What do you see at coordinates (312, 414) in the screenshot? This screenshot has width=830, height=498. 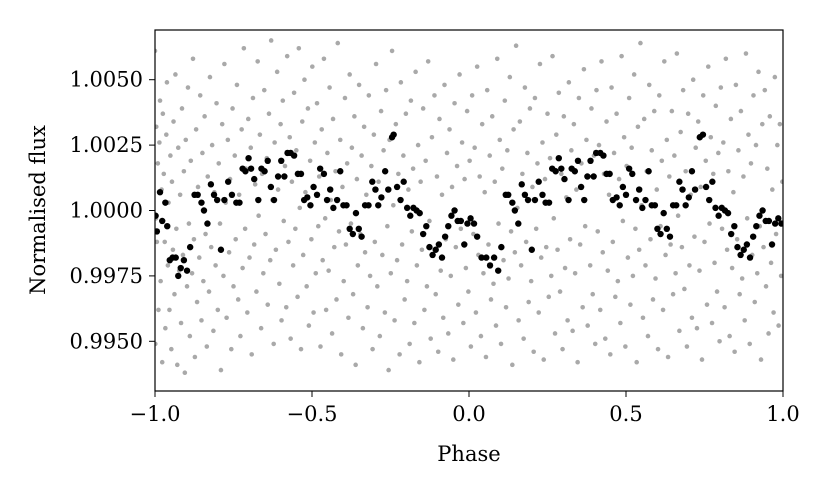 I see `x-tick-label: −0.5` at bounding box center [312, 414].